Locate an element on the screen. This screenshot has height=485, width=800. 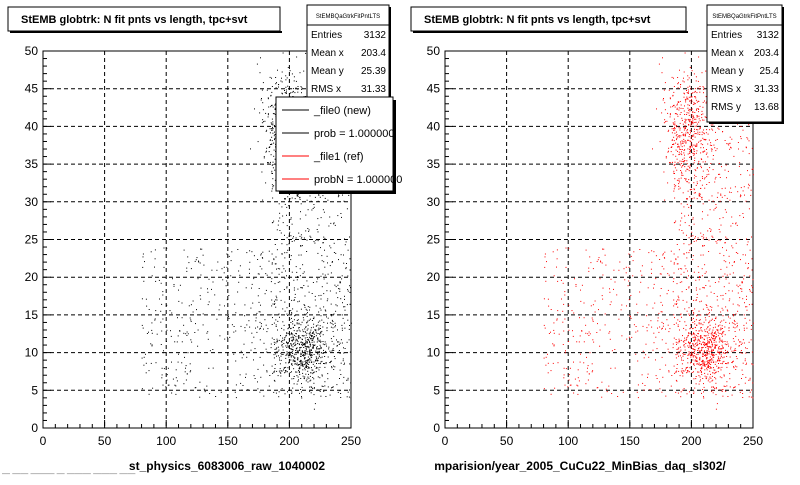
stats-label: Mean x is located at coordinates (327, 53).